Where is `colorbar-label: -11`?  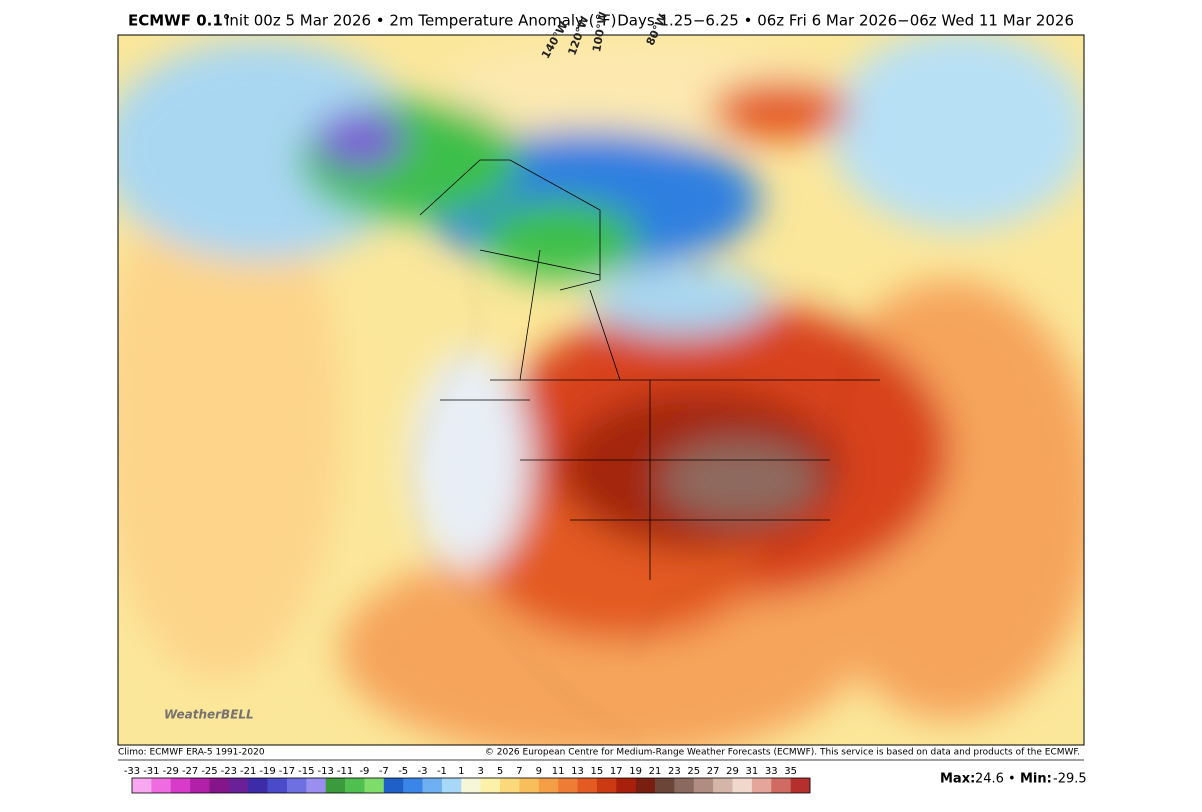 colorbar-label: -11 is located at coordinates (345, 771).